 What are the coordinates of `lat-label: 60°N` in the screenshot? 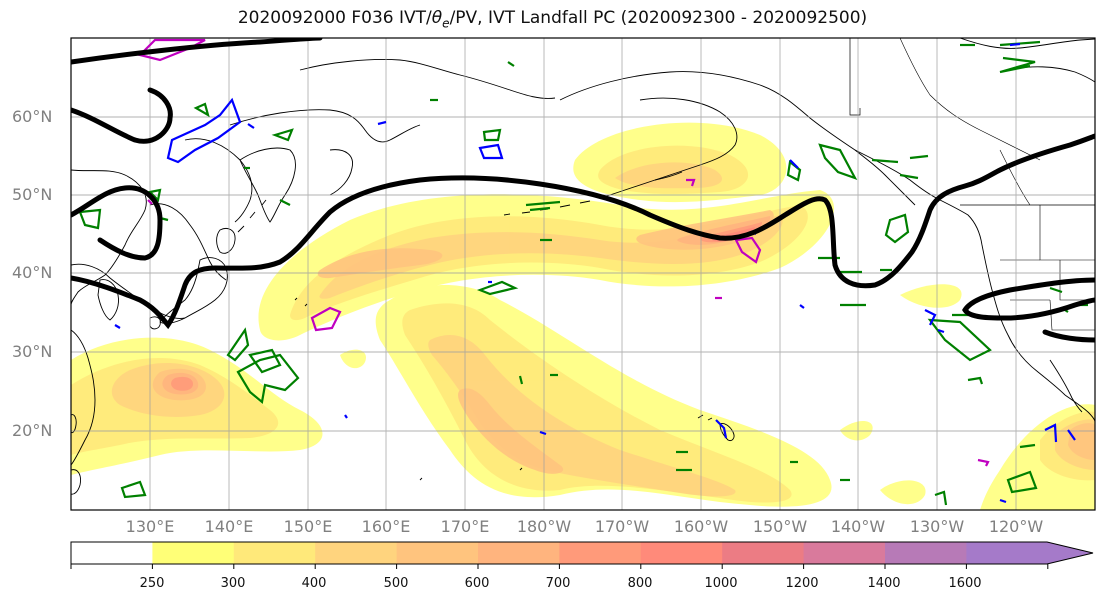 It's located at (32, 116).